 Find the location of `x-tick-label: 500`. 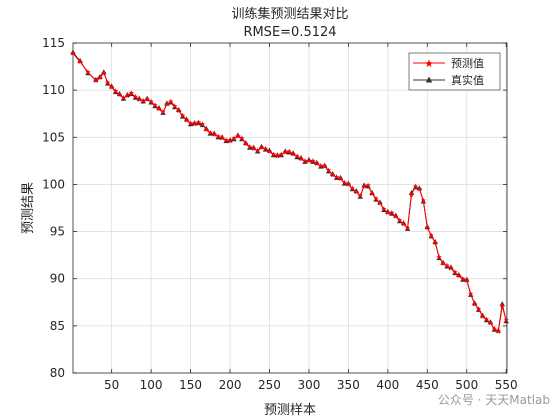

x-tick-label: 500 is located at coordinates (466, 385).